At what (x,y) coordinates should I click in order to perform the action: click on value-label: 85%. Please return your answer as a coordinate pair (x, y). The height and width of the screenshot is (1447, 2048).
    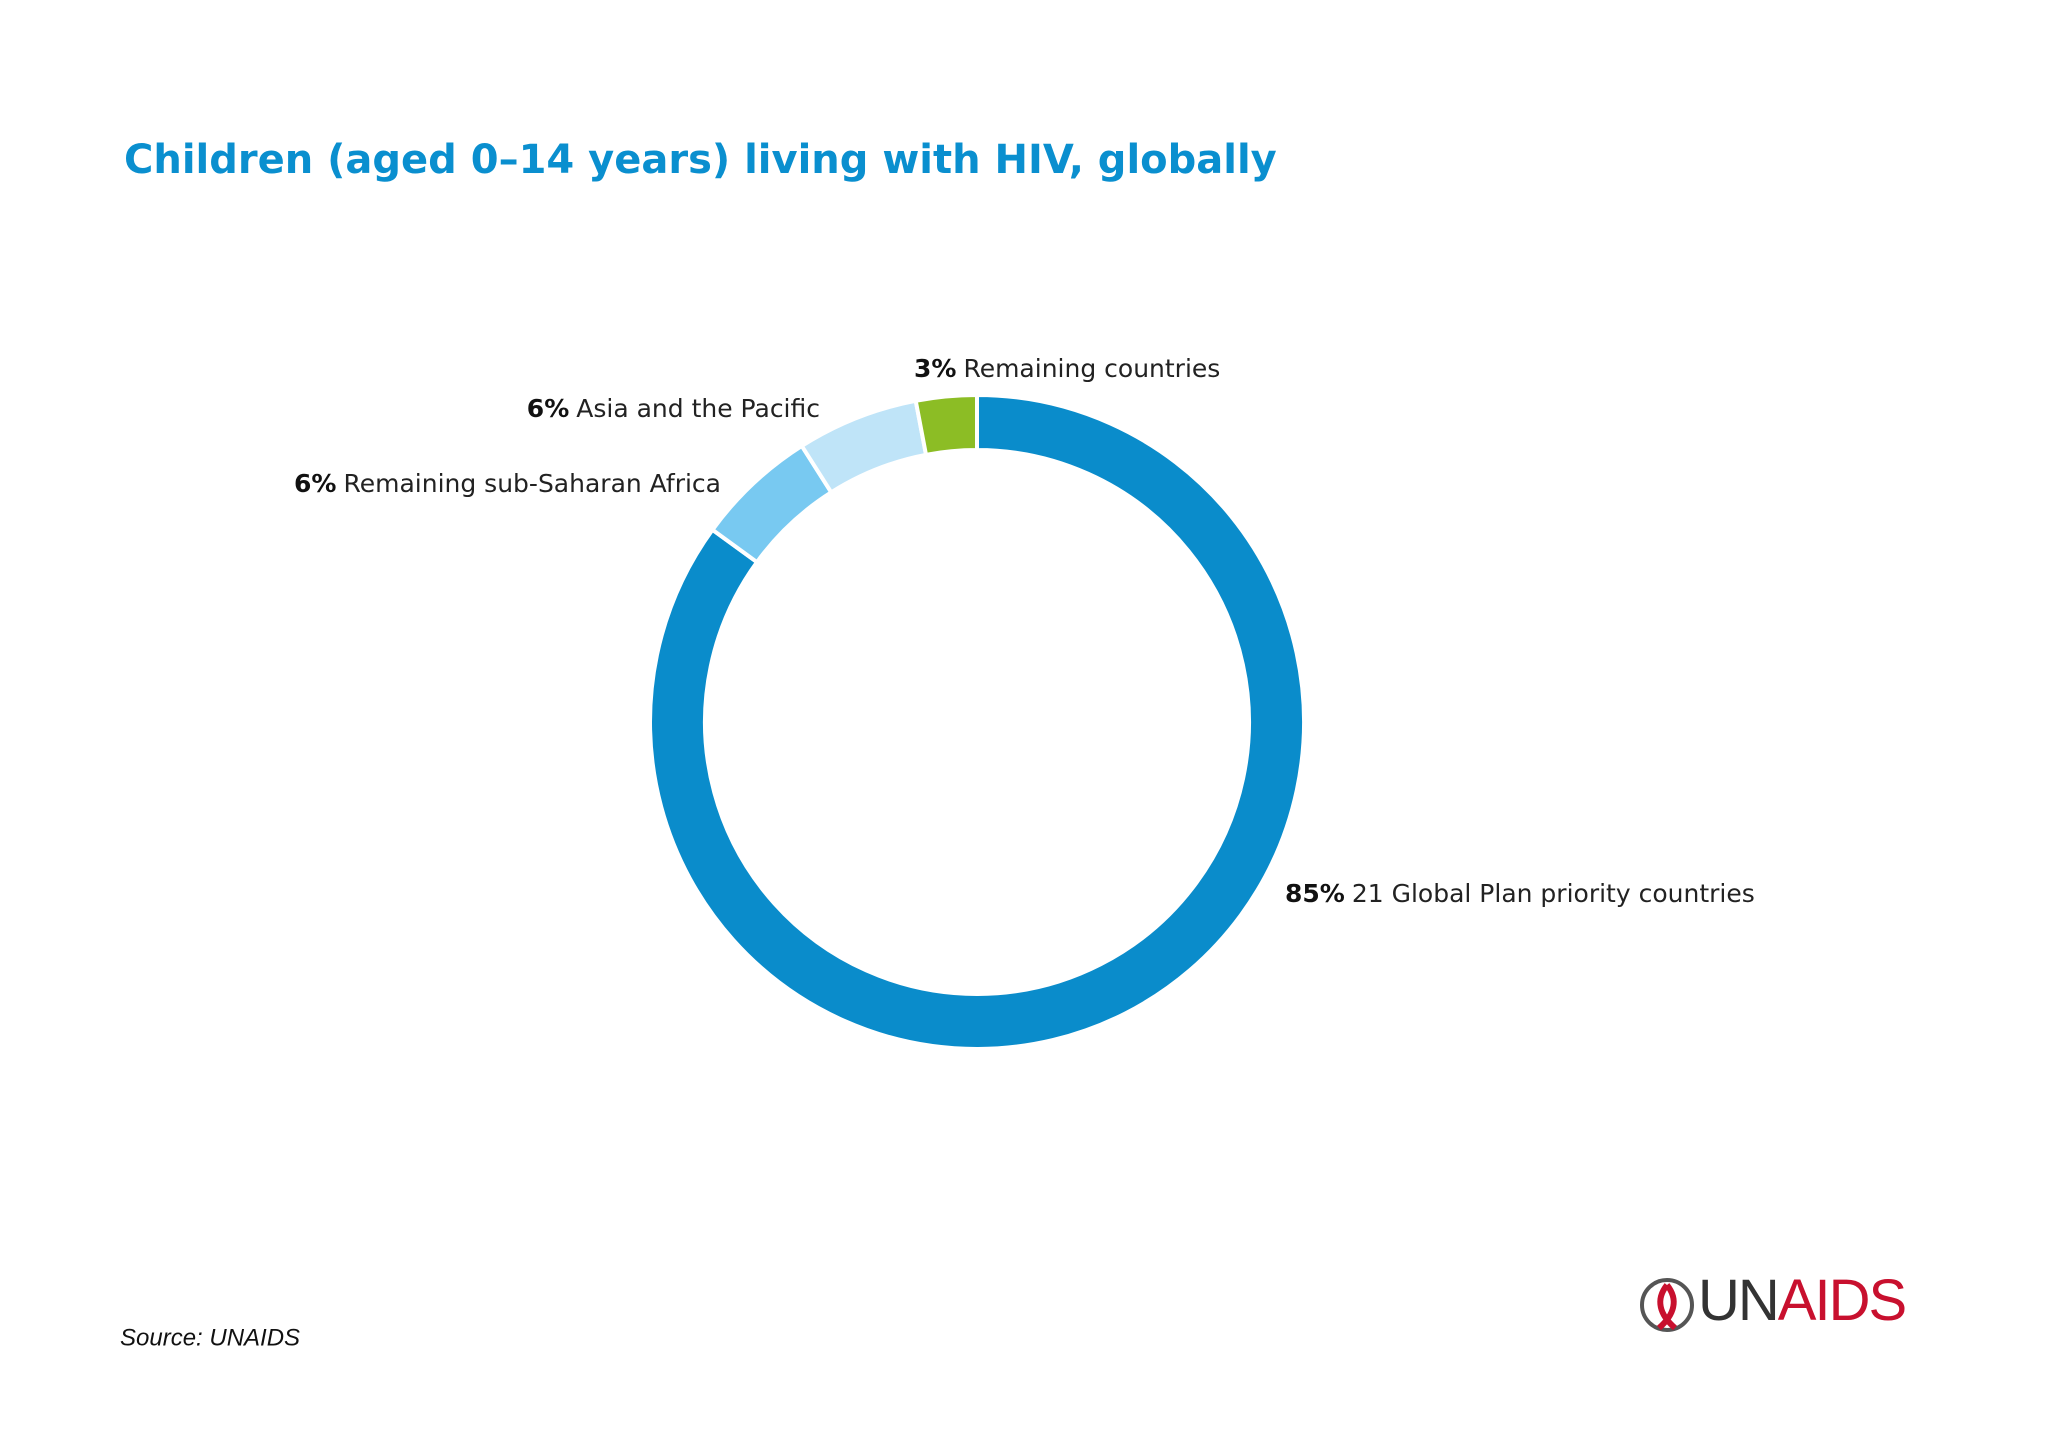
    Looking at the image, I should click on (1315, 893).